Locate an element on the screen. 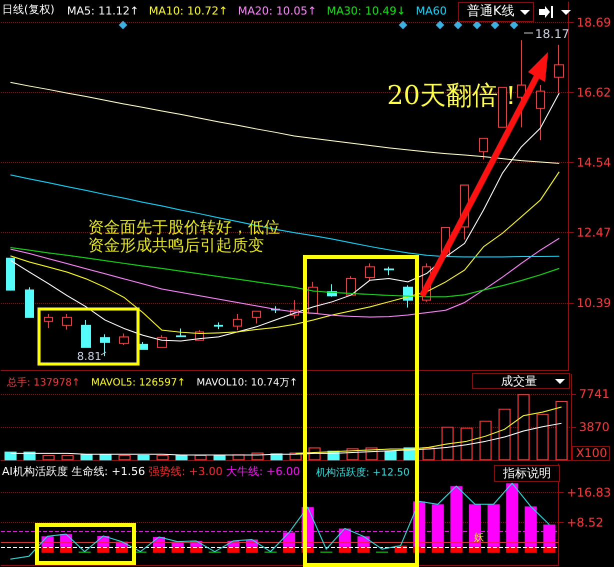 The height and width of the screenshot is (567, 614). text: MAVOL5: 126597↑ is located at coordinates (138, 383).